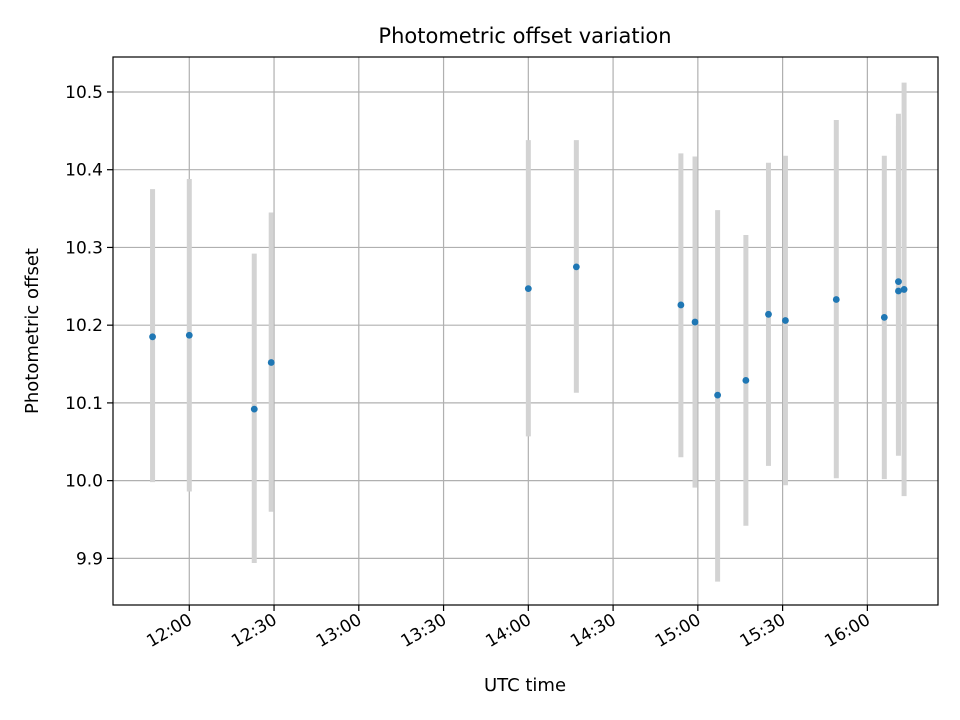 Image resolution: width=960 pixels, height=720 pixels. I want to click on y-axis-ticks: 9.9 10.0 10.1 10.2 10.3 10.4 10.5, so click(89, 326).